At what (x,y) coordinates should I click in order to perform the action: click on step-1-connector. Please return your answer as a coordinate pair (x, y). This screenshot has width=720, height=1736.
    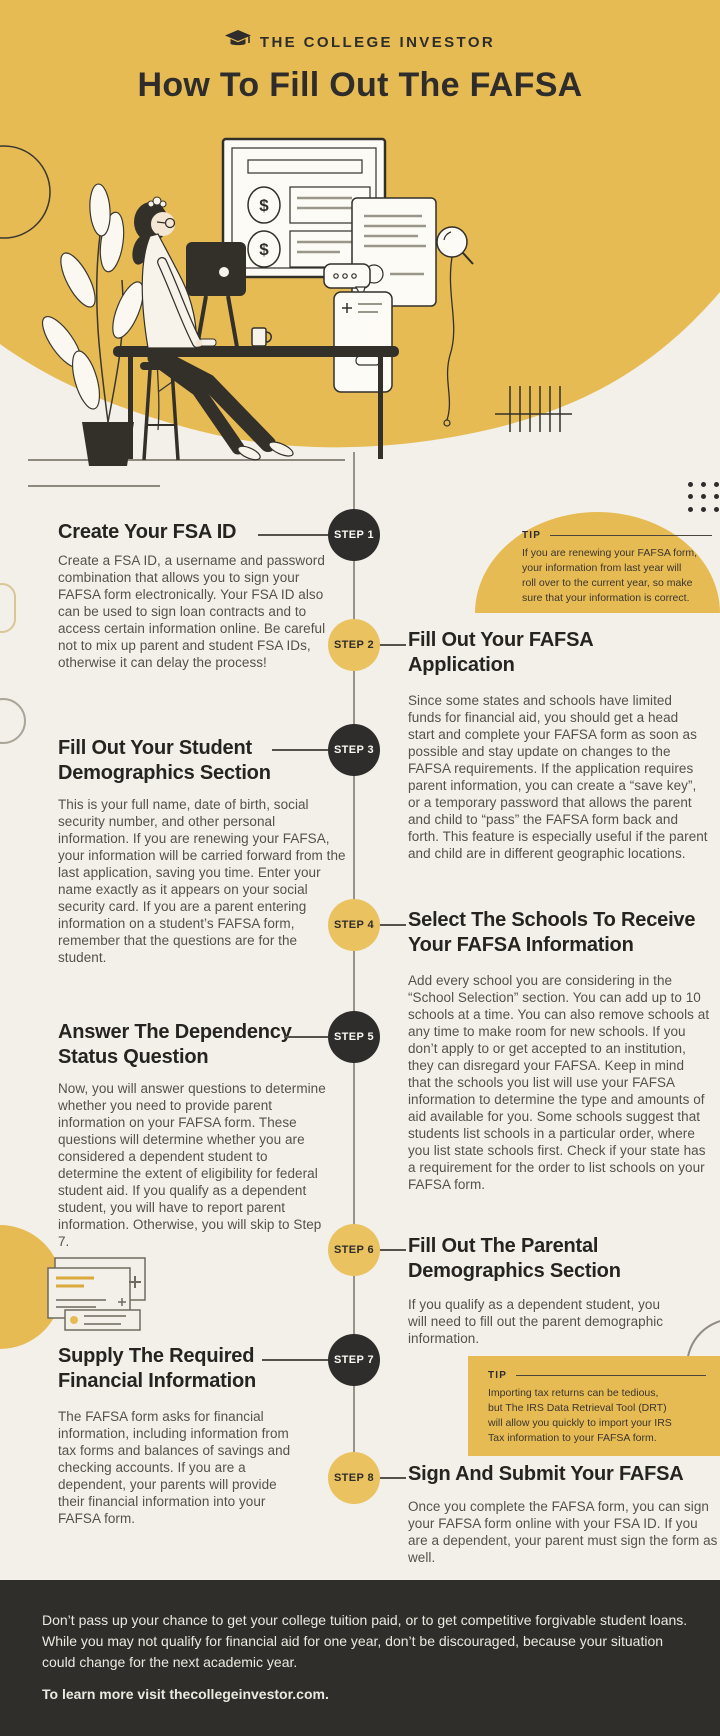
    Looking at the image, I should click on (293, 535).